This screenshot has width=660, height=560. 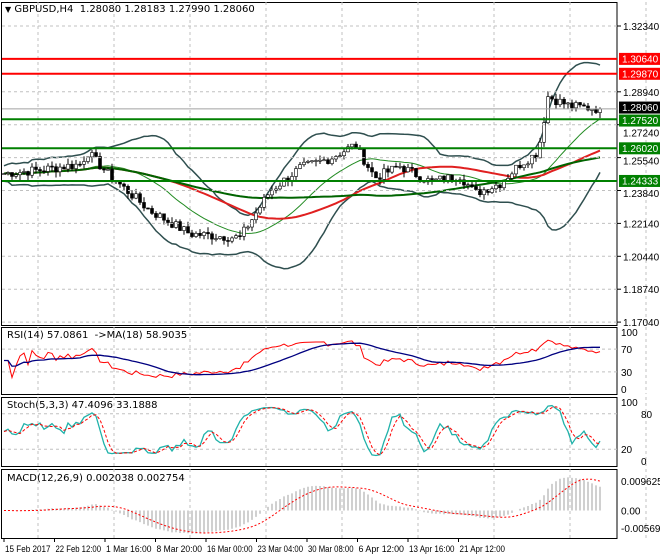 I want to click on dropdown-arrow-icon: ▼, so click(x=8, y=9).